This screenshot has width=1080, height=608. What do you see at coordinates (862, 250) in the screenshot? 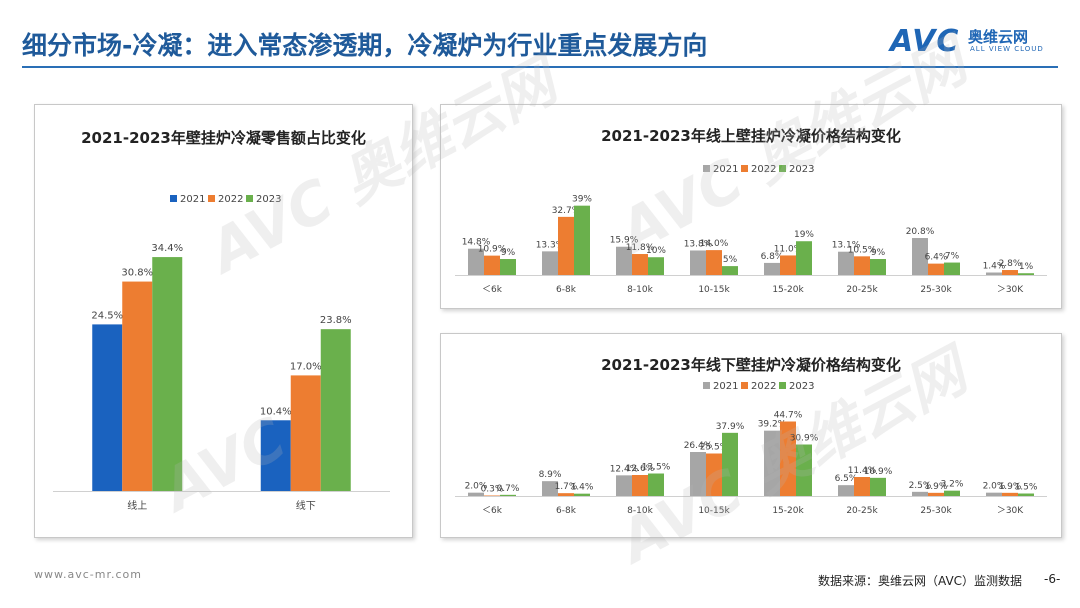
I see `data-label: 10.5%` at bounding box center [862, 250].